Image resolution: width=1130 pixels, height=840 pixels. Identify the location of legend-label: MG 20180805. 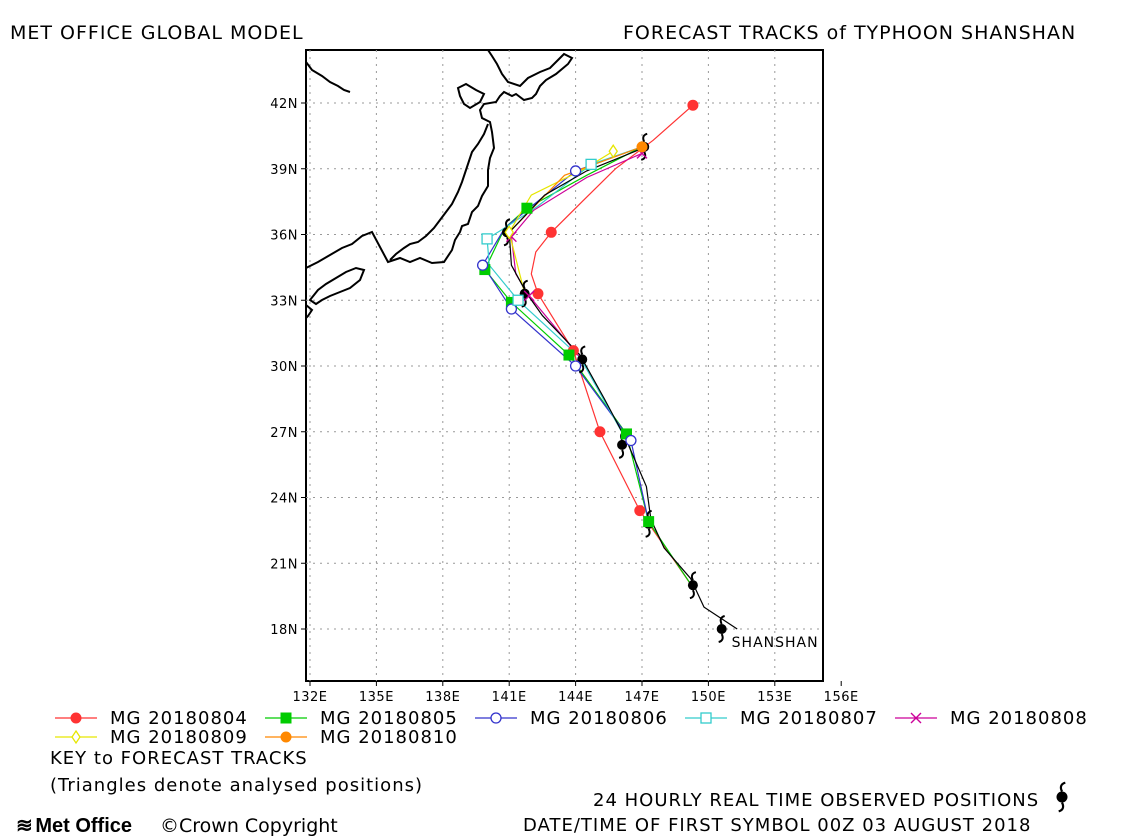
(389, 718).